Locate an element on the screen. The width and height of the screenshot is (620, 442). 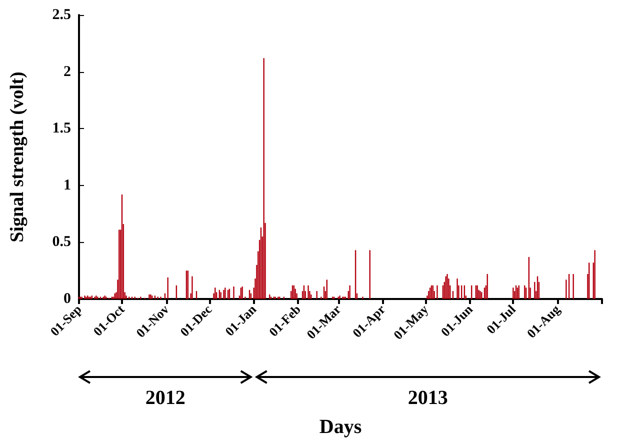
x-axis-title: Days is located at coordinates (340, 427).